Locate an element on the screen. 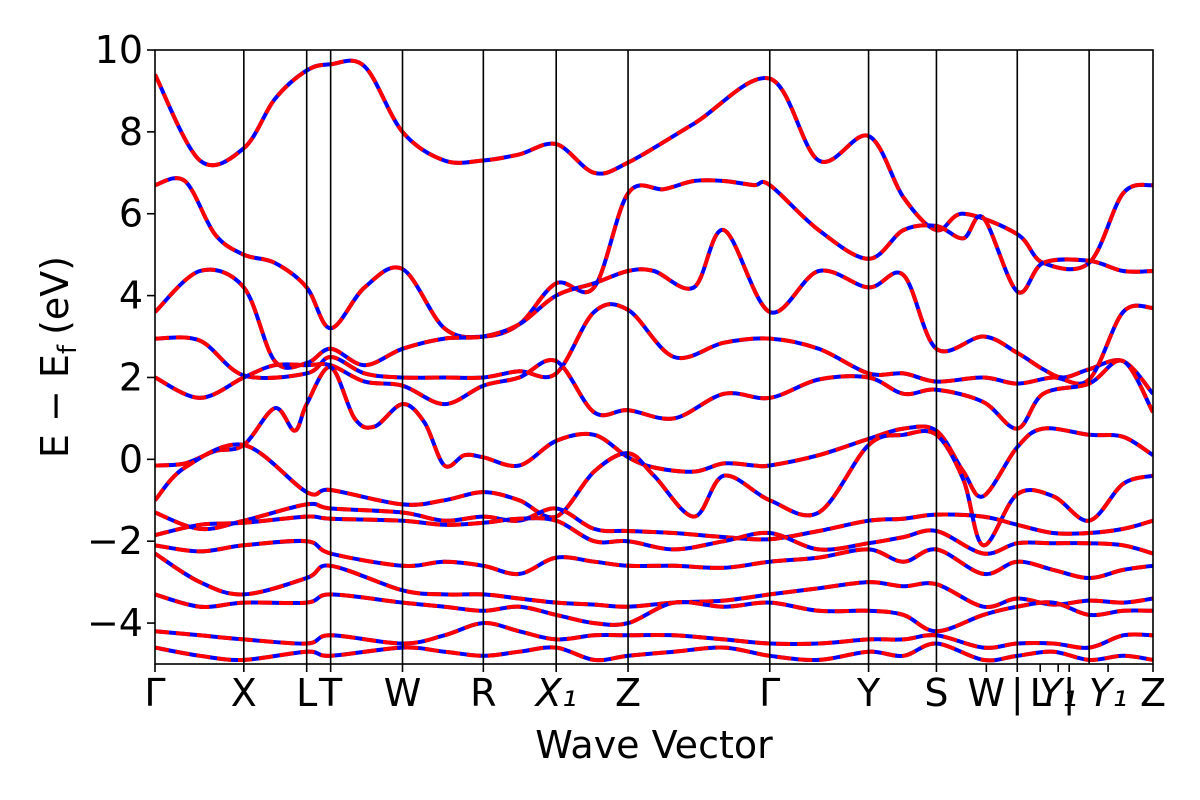  y-axis-title: E − Ef (eV) is located at coordinates (58, 357).